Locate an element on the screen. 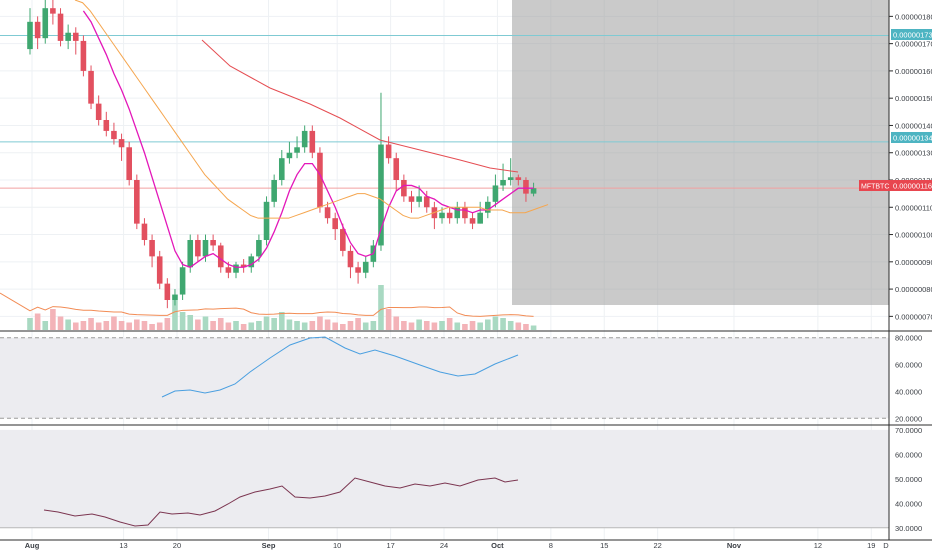 This screenshot has height=555, width=932. symbol-tag-bg is located at coordinates (875, 185).